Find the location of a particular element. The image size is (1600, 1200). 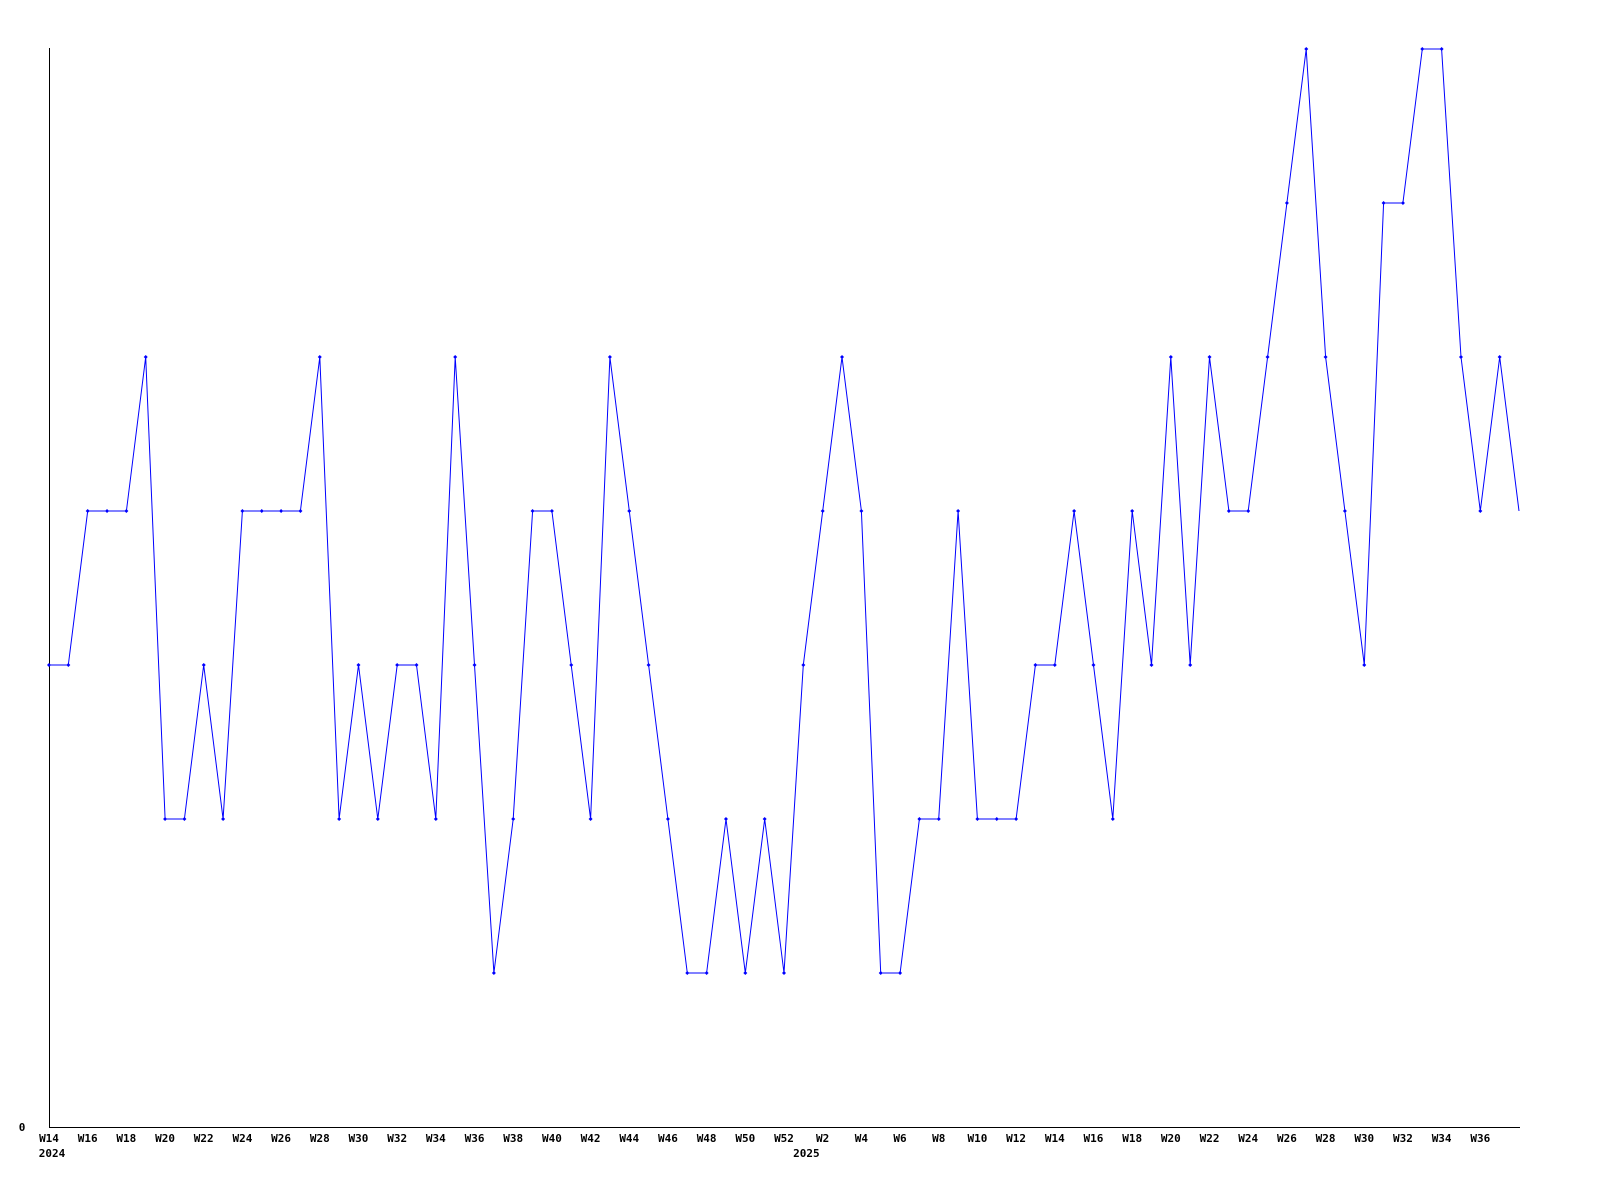

x-tick-label: W36 is located at coordinates (475, 1138).